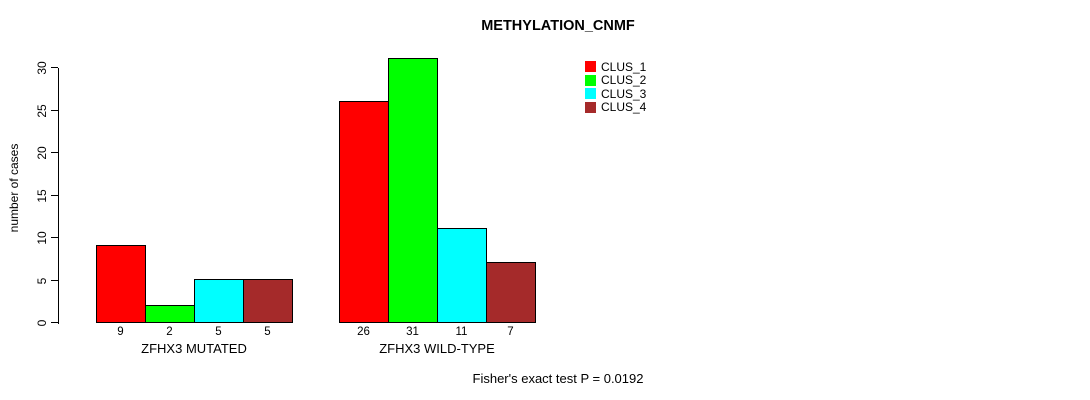  I want to click on fisher-test-annotation: Fisher's exact test P = 0.0192, so click(558, 378).